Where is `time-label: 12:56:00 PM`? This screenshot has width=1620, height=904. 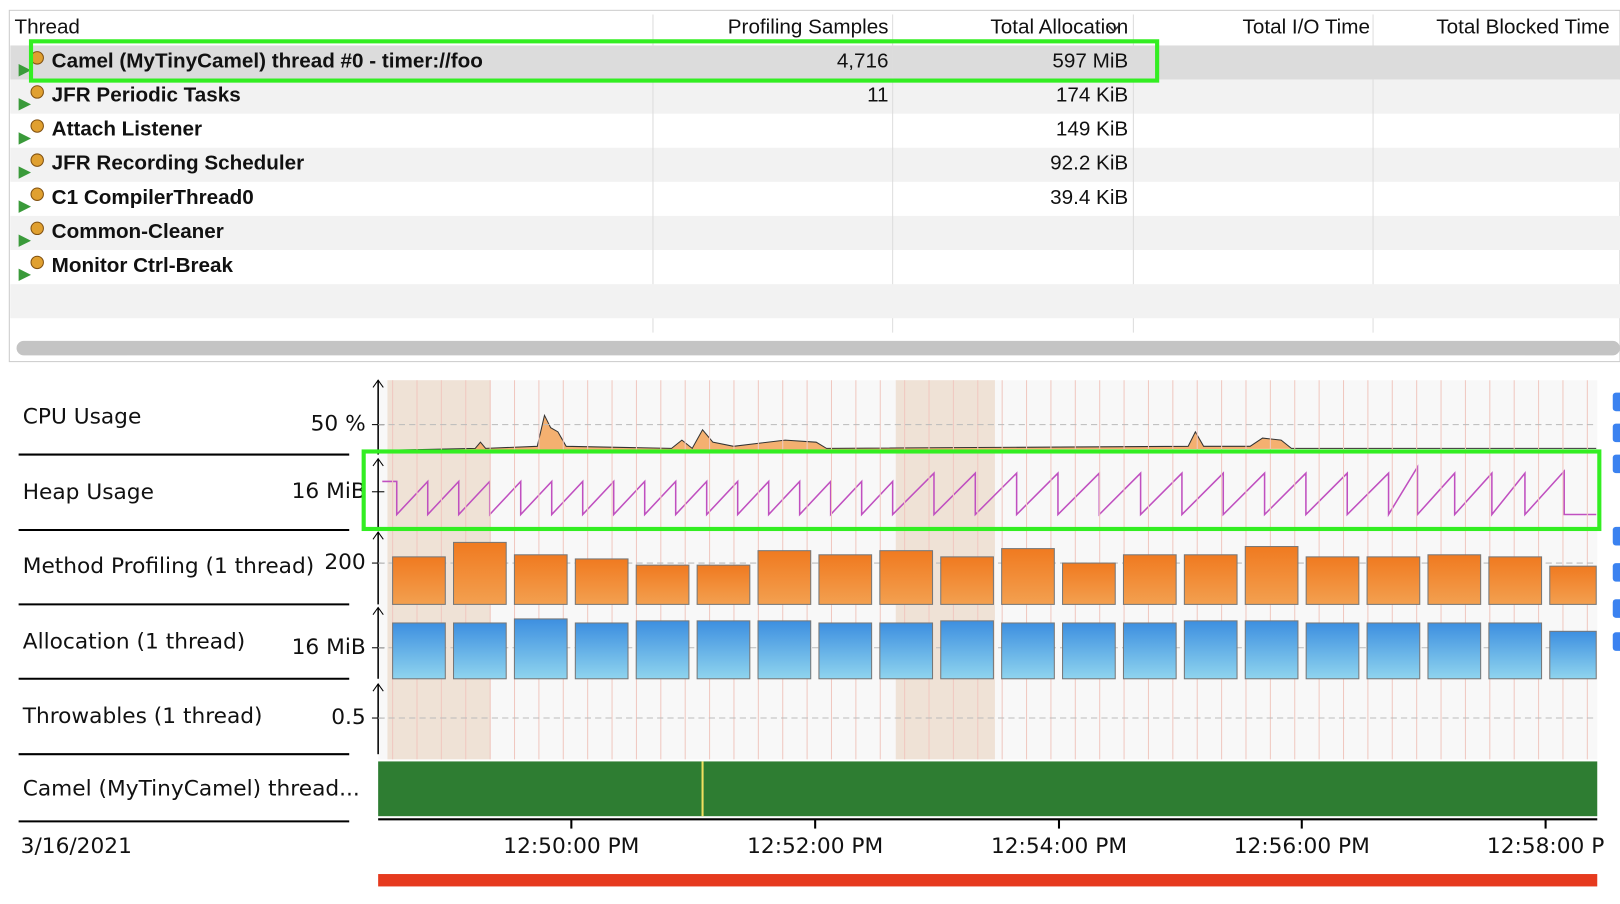
time-label: 12:56:00 PM is located at coordinates (1302, 846).